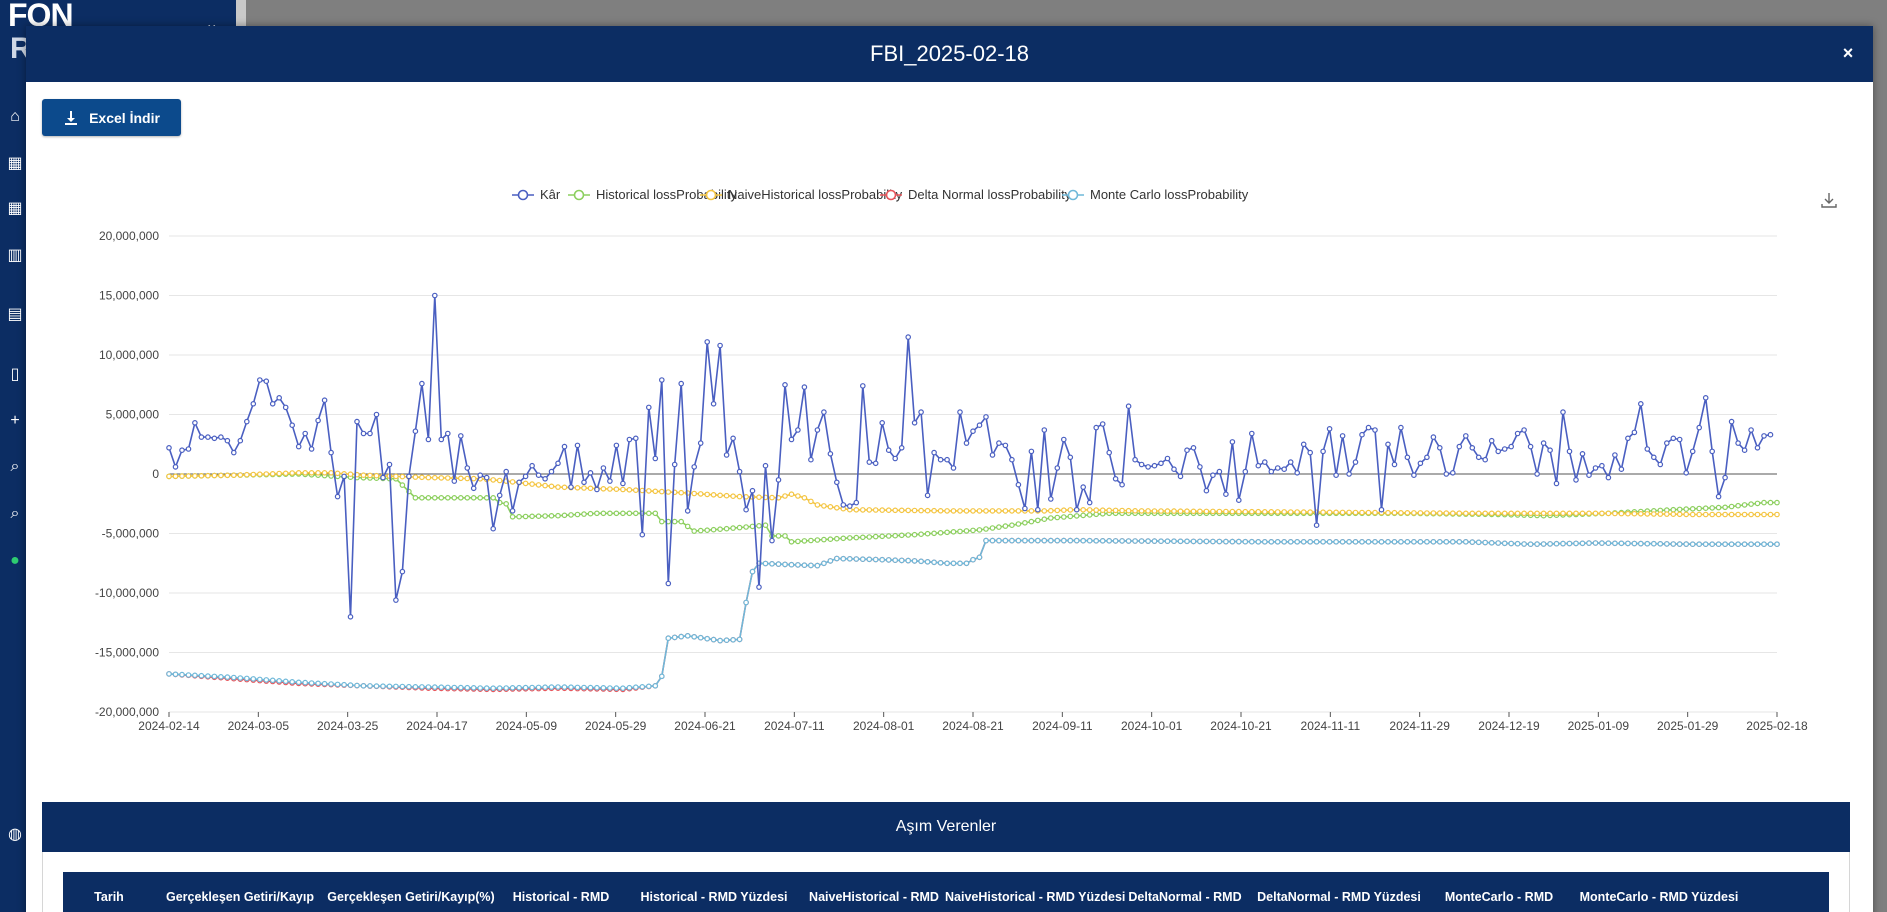 This screenshot has width=1887, height=912. What do you see at coordinates (15, 420) in the screenshot?
I see `plus-icon: +` at bounding box center [15, 420].